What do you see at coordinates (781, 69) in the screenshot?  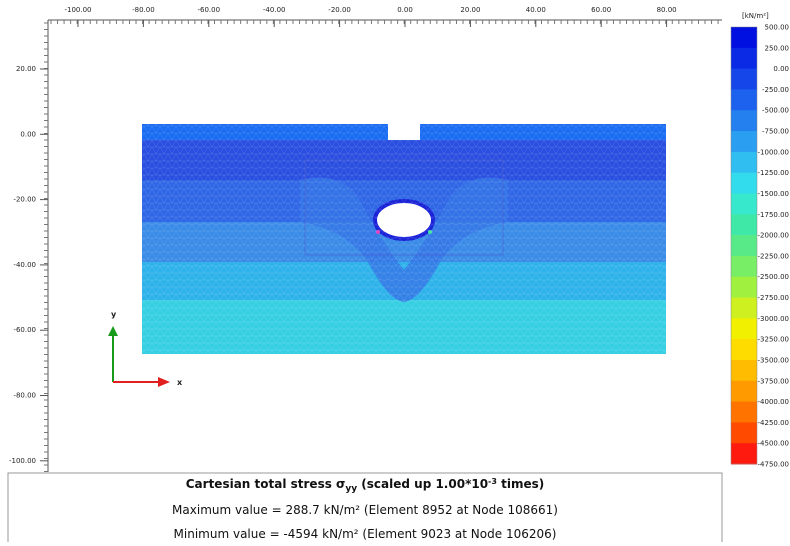 I see `legend-label: 0.00` at bounding box center [781, 69].